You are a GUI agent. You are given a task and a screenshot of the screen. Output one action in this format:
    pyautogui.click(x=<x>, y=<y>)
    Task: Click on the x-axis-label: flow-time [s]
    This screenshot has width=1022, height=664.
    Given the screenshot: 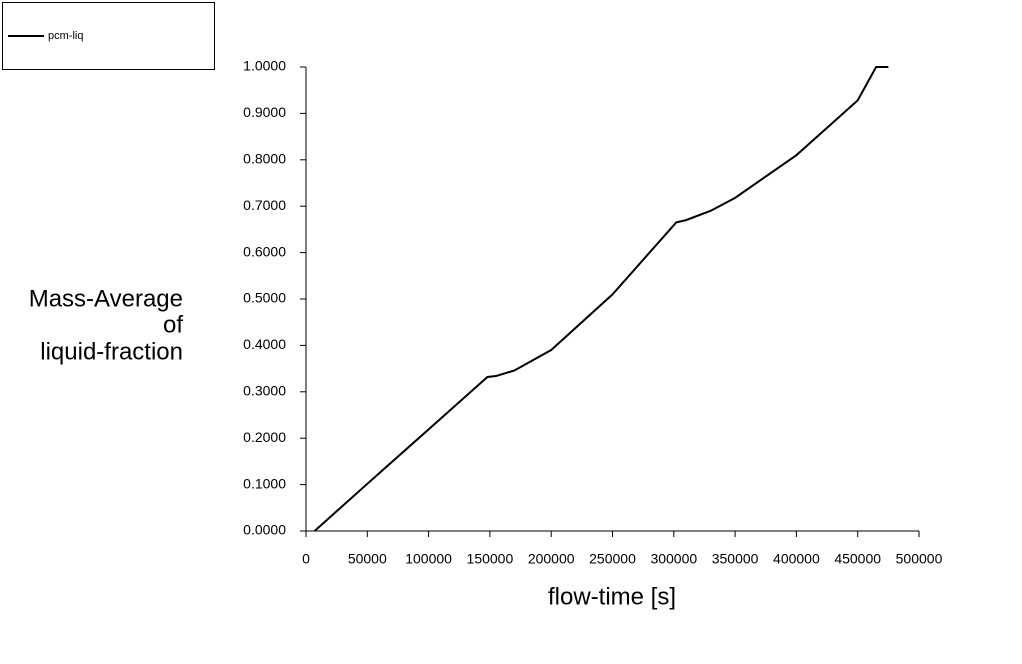 What is the action you would take?
    pyautogui.click(x=612, y=596)
    